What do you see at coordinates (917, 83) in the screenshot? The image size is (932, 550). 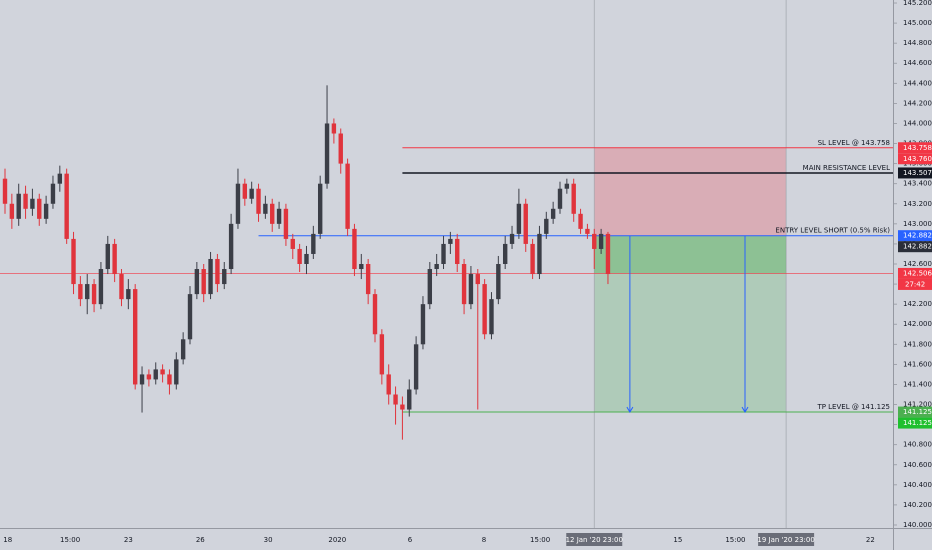 I see `y-tick-label: 144.400` at bounding box center [917, 83].